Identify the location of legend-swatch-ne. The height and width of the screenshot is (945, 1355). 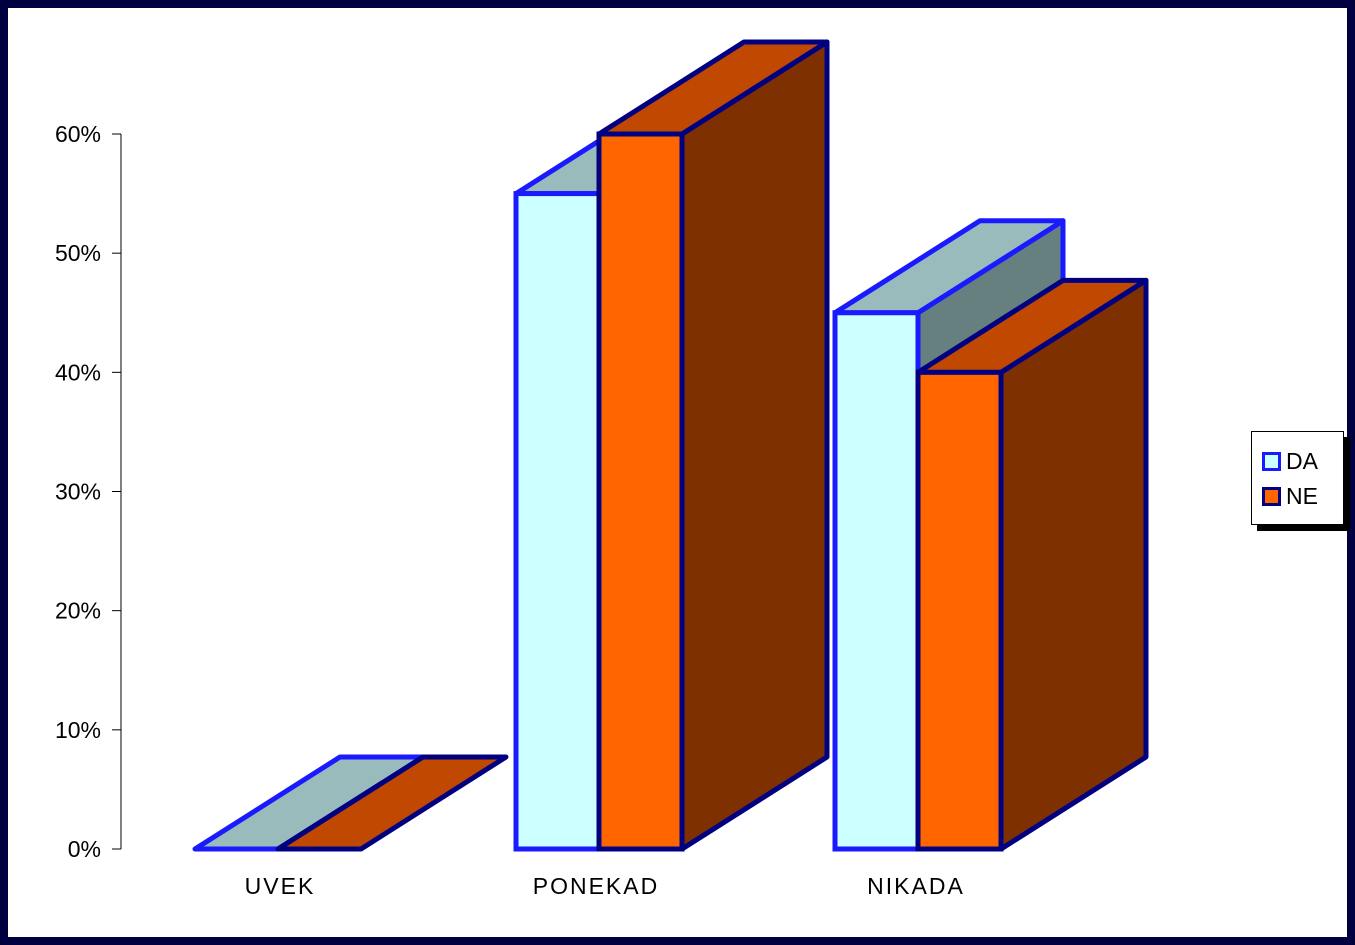
(1271, 496).